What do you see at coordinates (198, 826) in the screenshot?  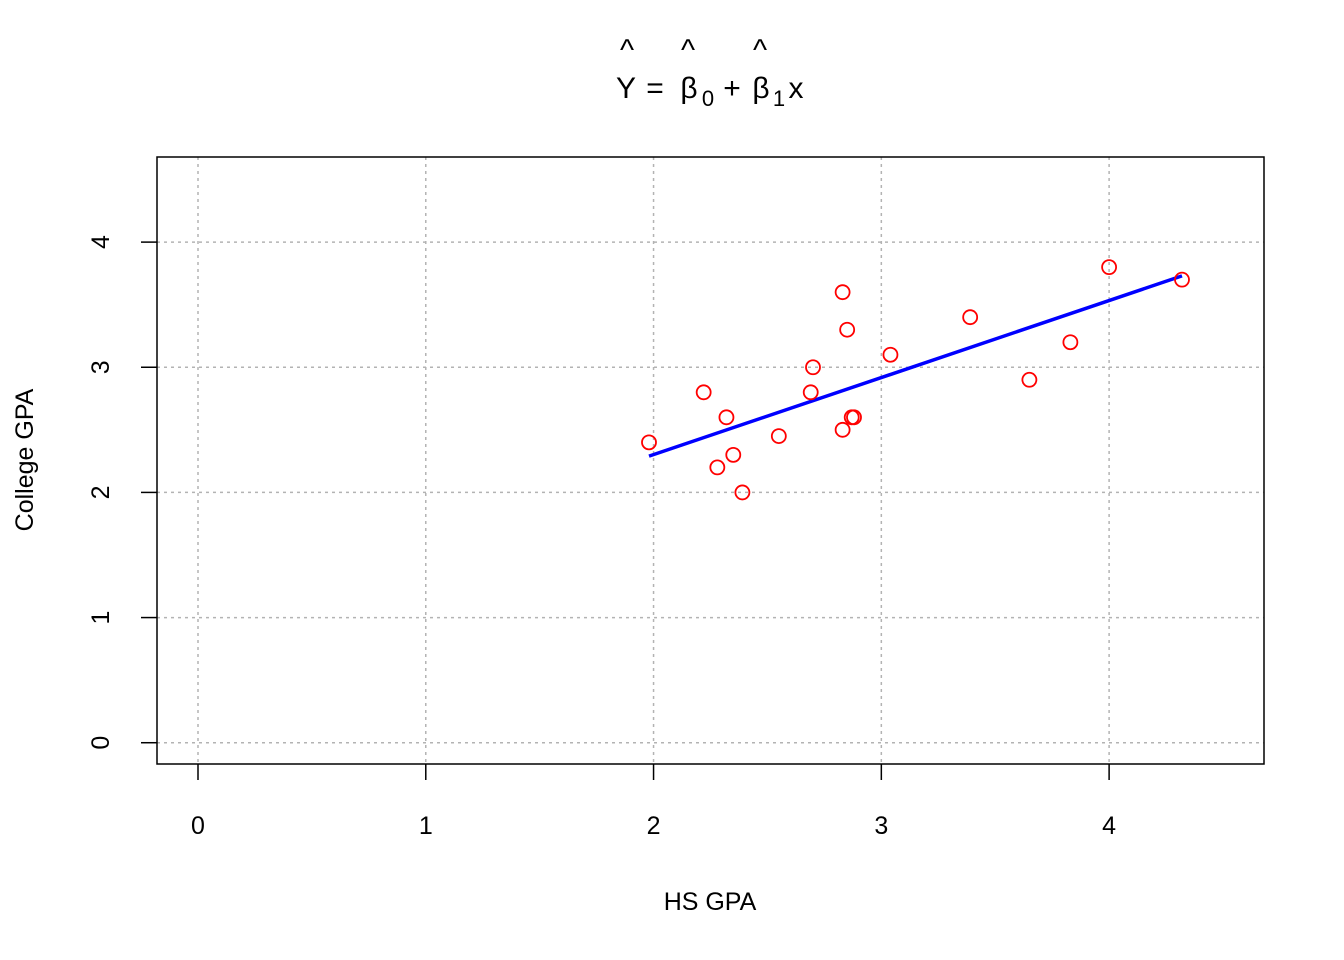 I see `x-tick-label-0: 0` at bounding box center [198, 826].